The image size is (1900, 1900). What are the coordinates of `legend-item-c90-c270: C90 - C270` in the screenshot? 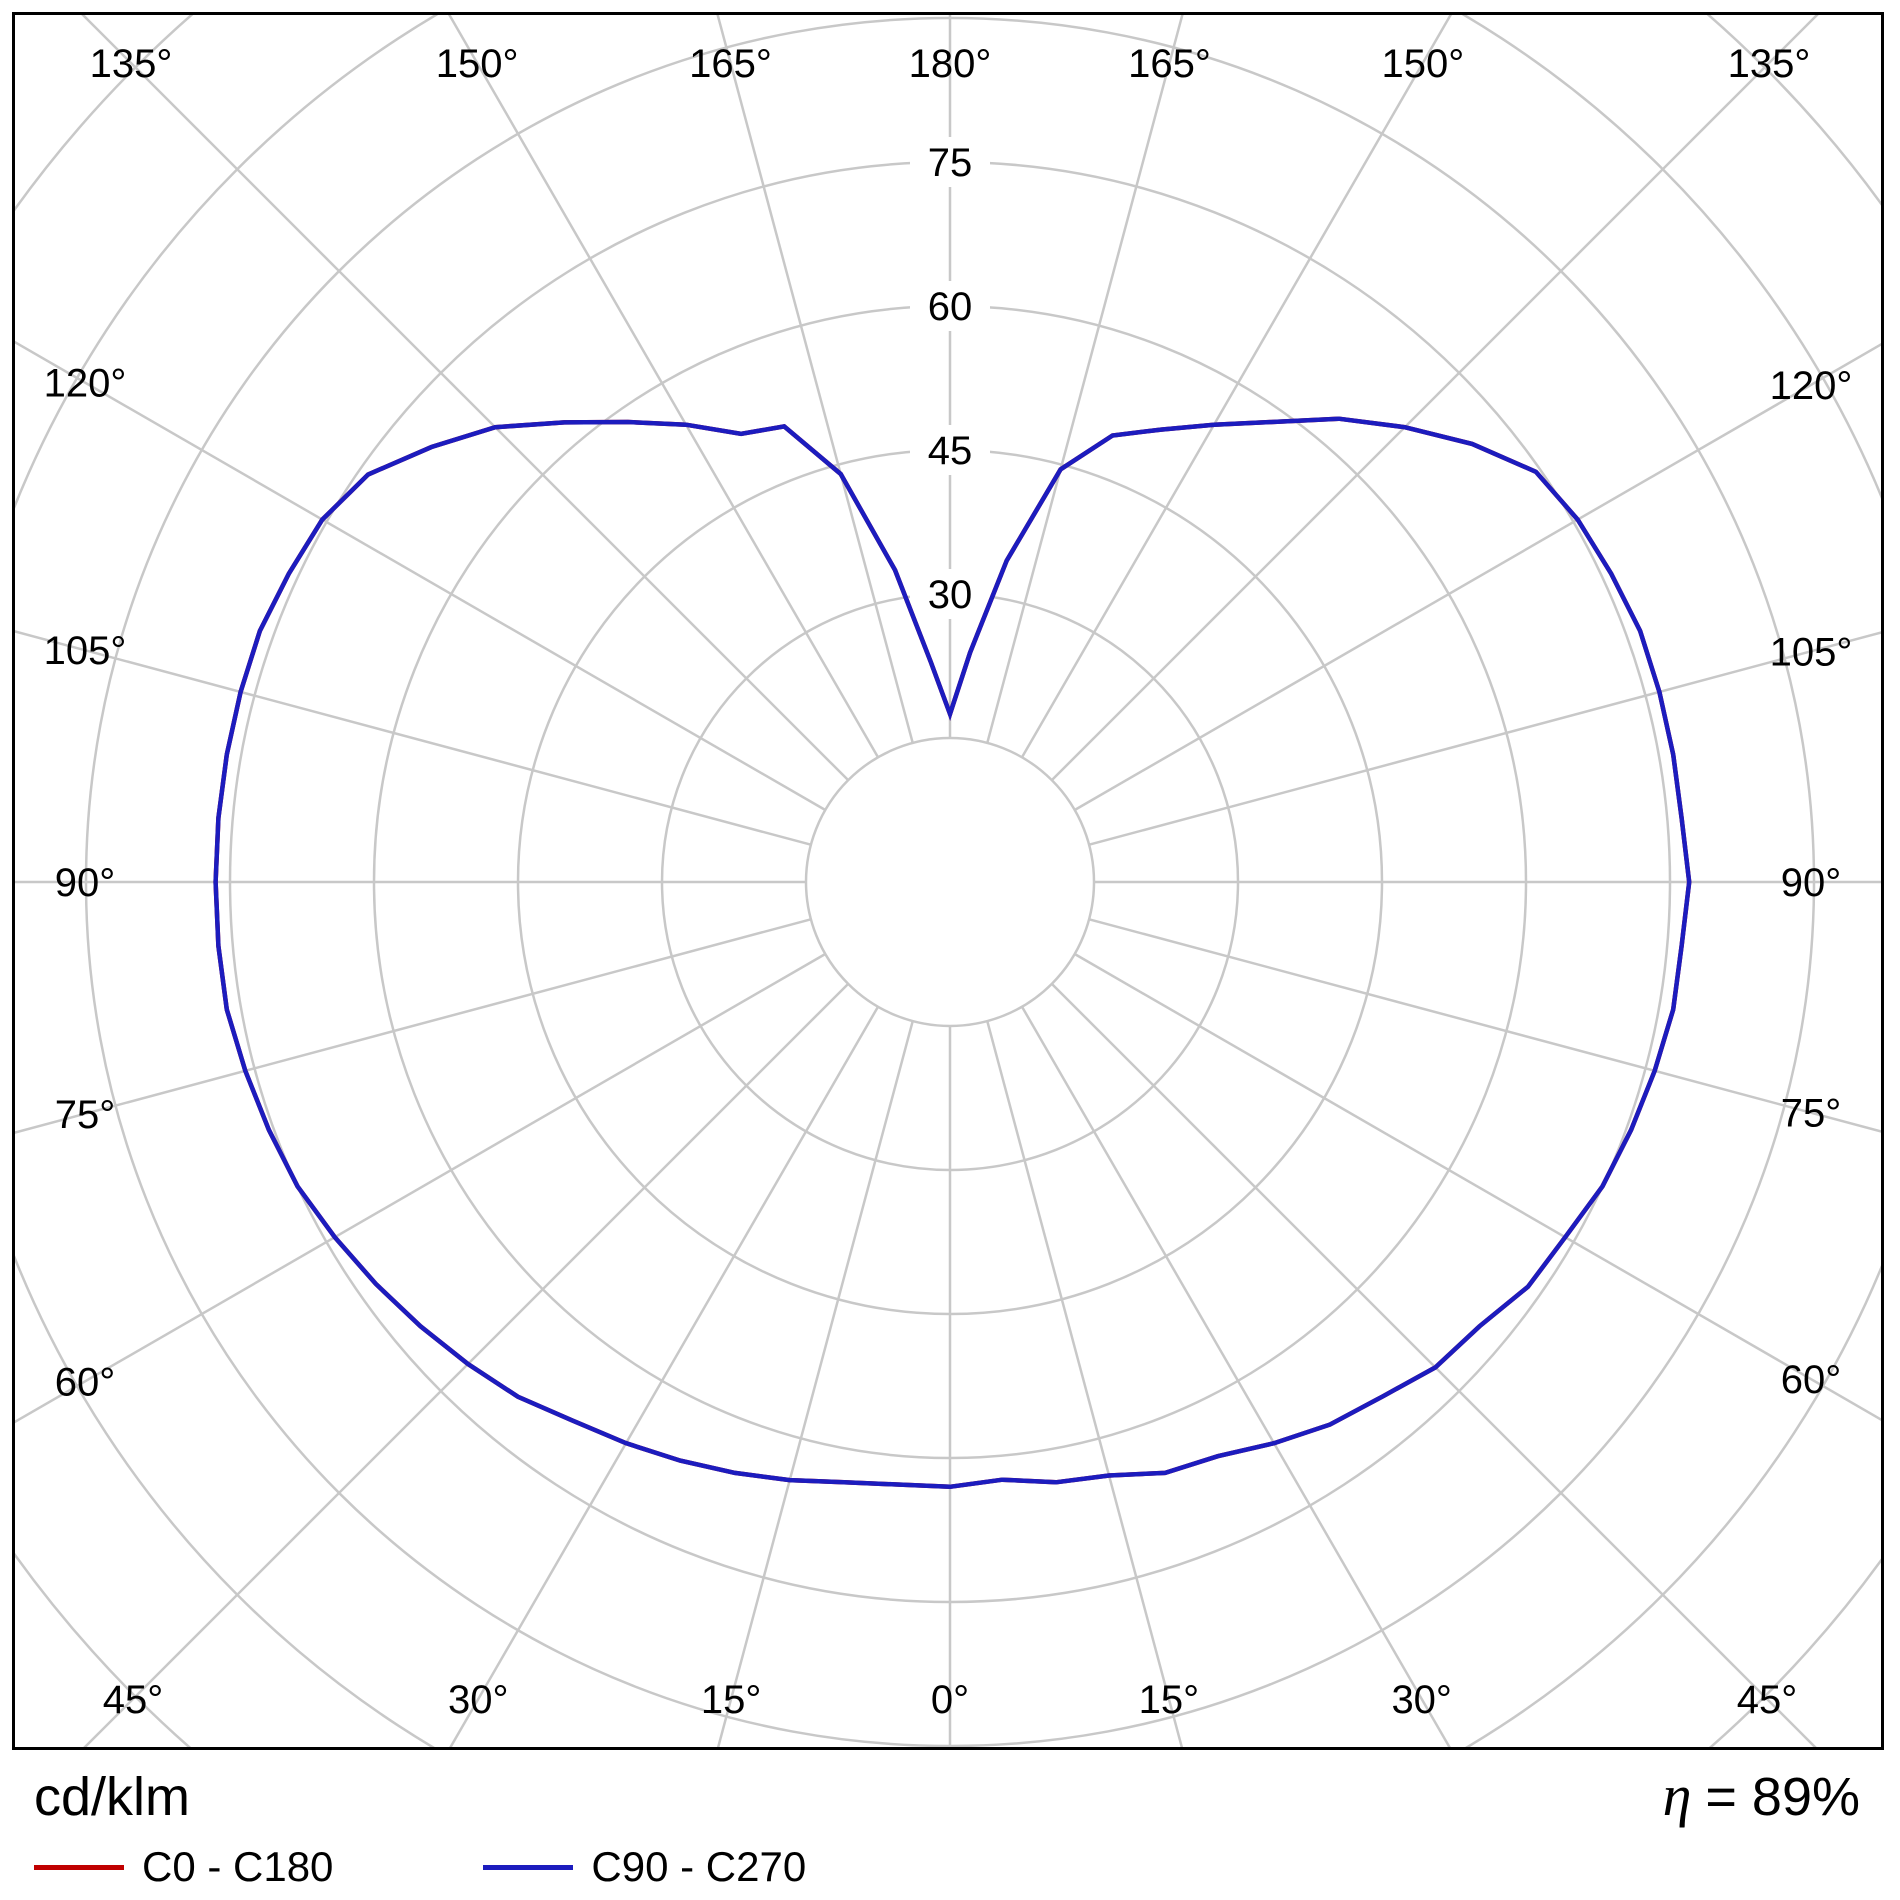 It's located at (644, 1867).